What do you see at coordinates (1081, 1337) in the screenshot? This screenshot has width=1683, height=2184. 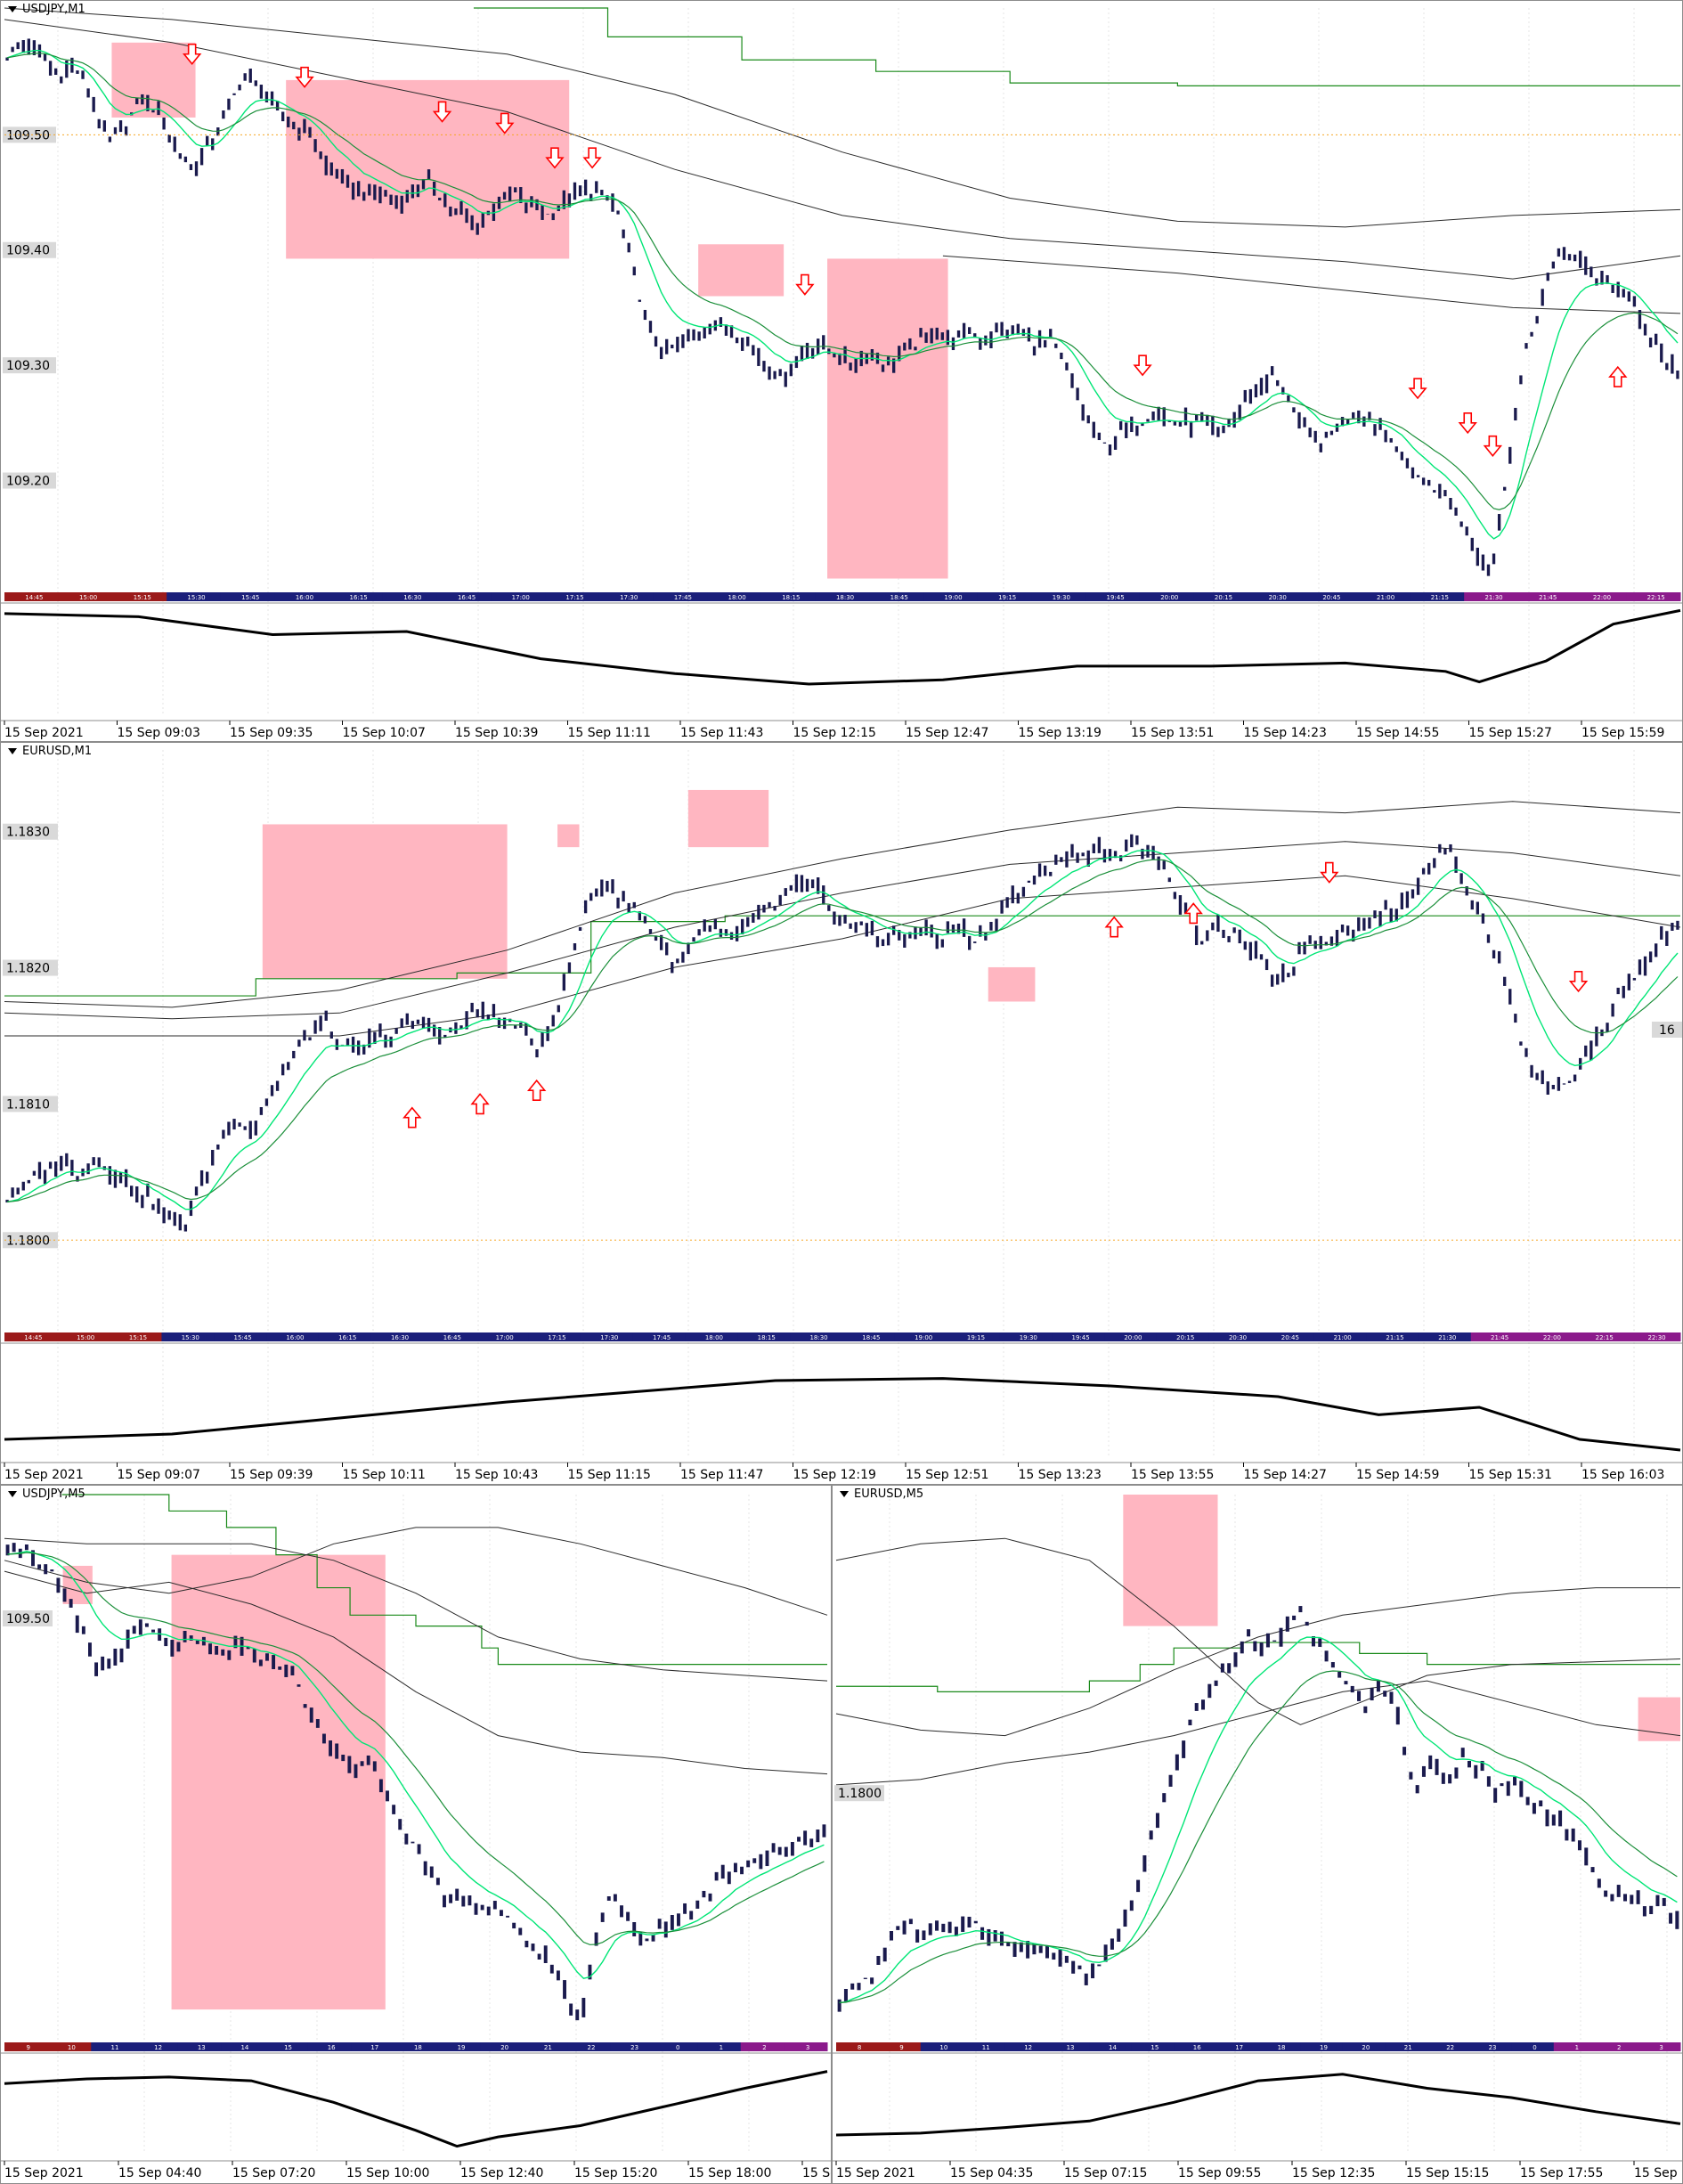 I see `session-ribbon-label: 19:45` at bounding box center [1081, 1337].